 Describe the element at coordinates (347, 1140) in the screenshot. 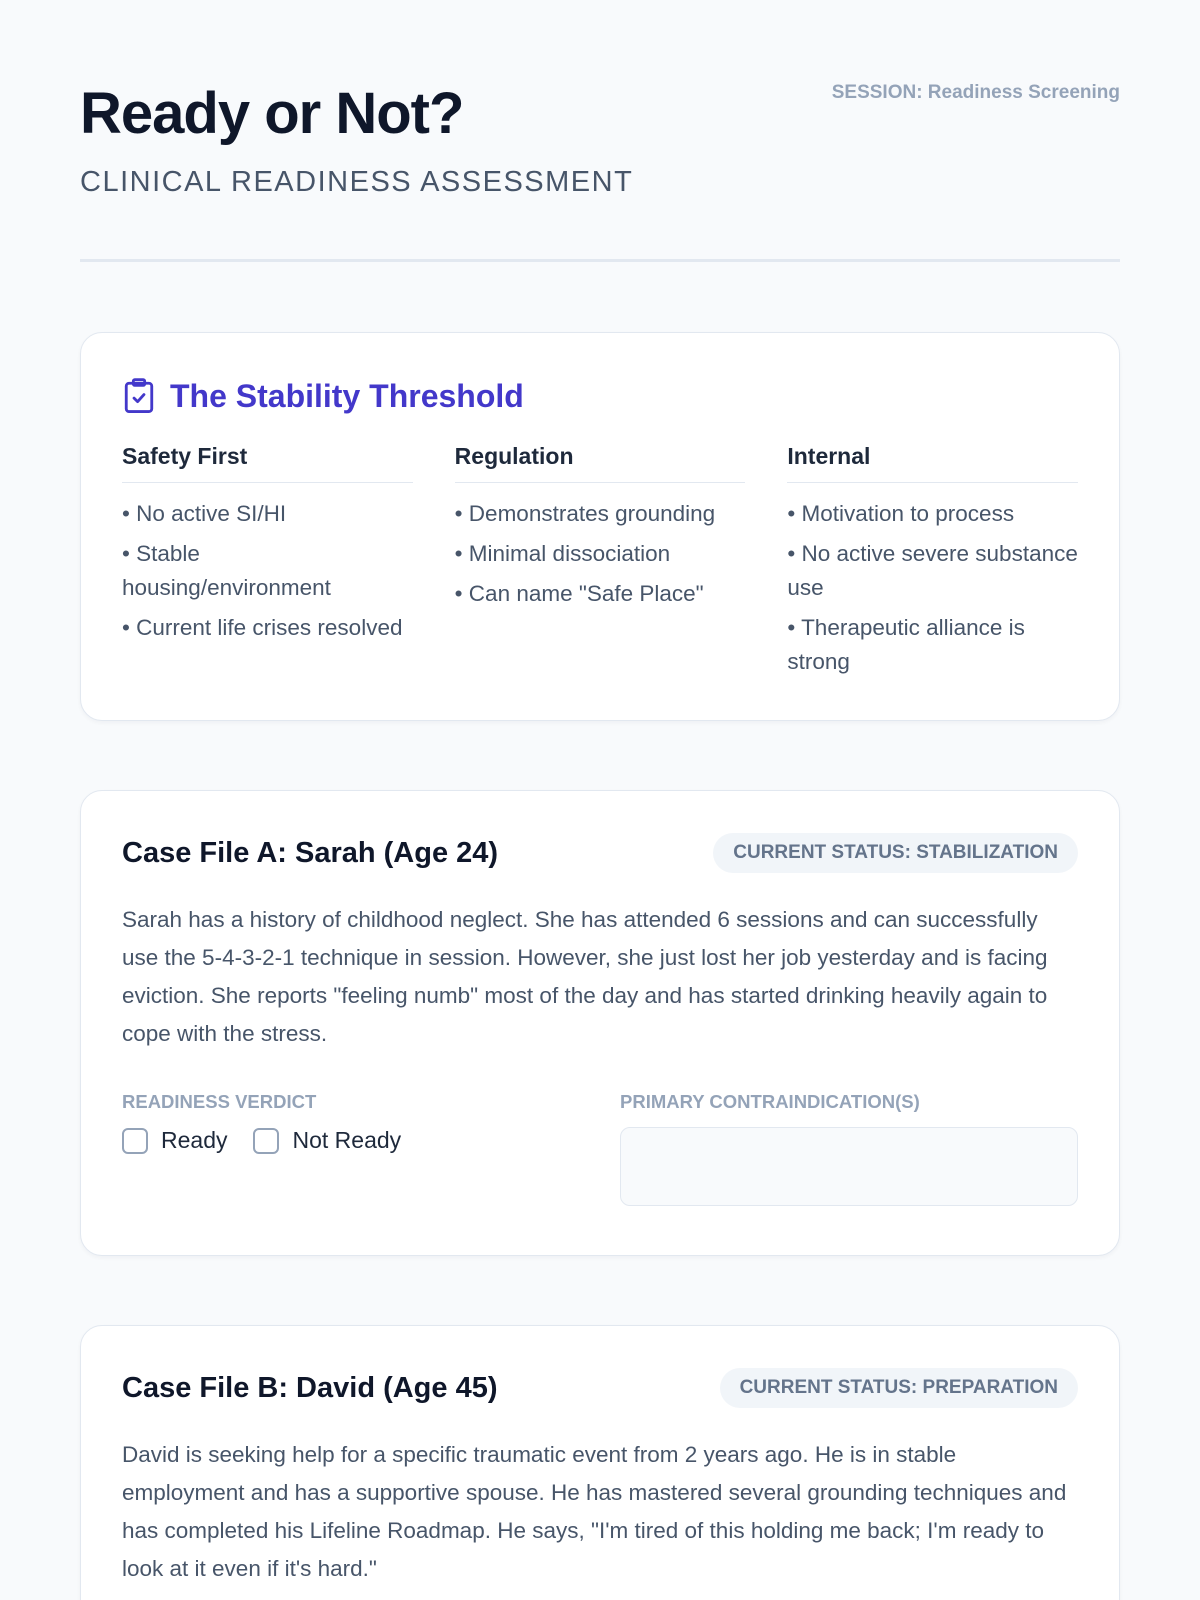

I see `not-ready-label: Not Ready` at that location.